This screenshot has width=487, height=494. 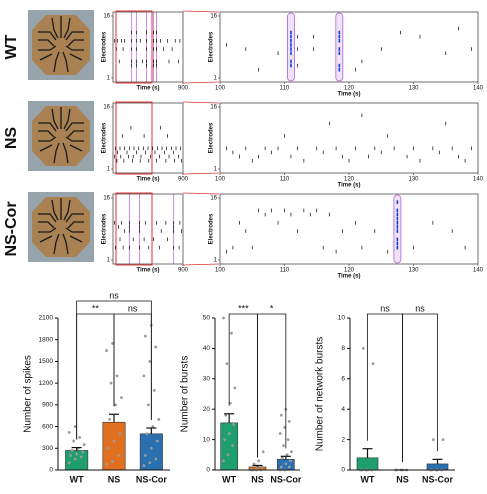 I want to click on row-label: WT, so click(x=11, y=46).